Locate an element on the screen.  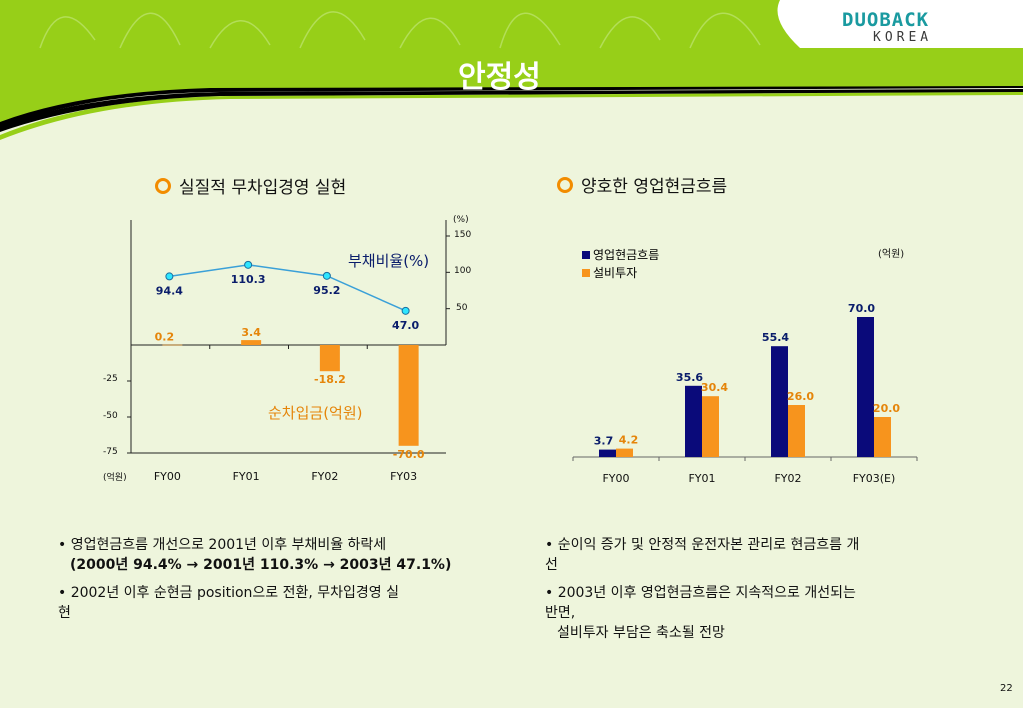
left-axis-tick: -75 is located at coordinates (110, 452).